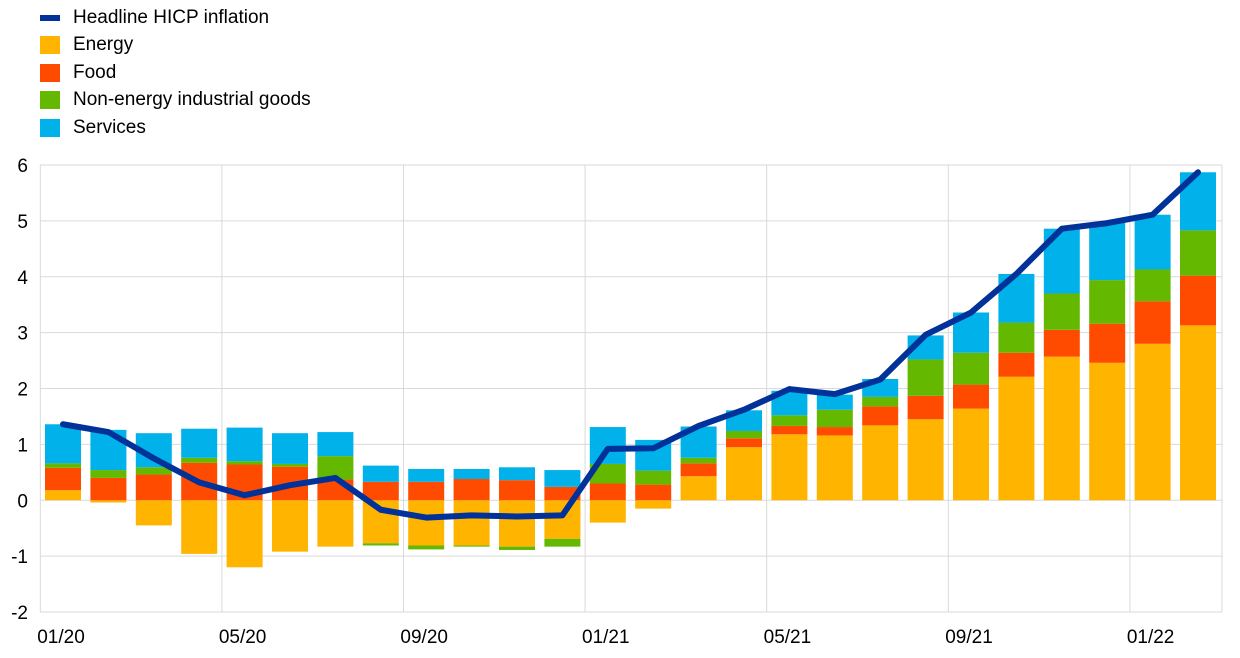 The image size is (1240, 658). I want to click on legend-item: Services, so click(175, 128).